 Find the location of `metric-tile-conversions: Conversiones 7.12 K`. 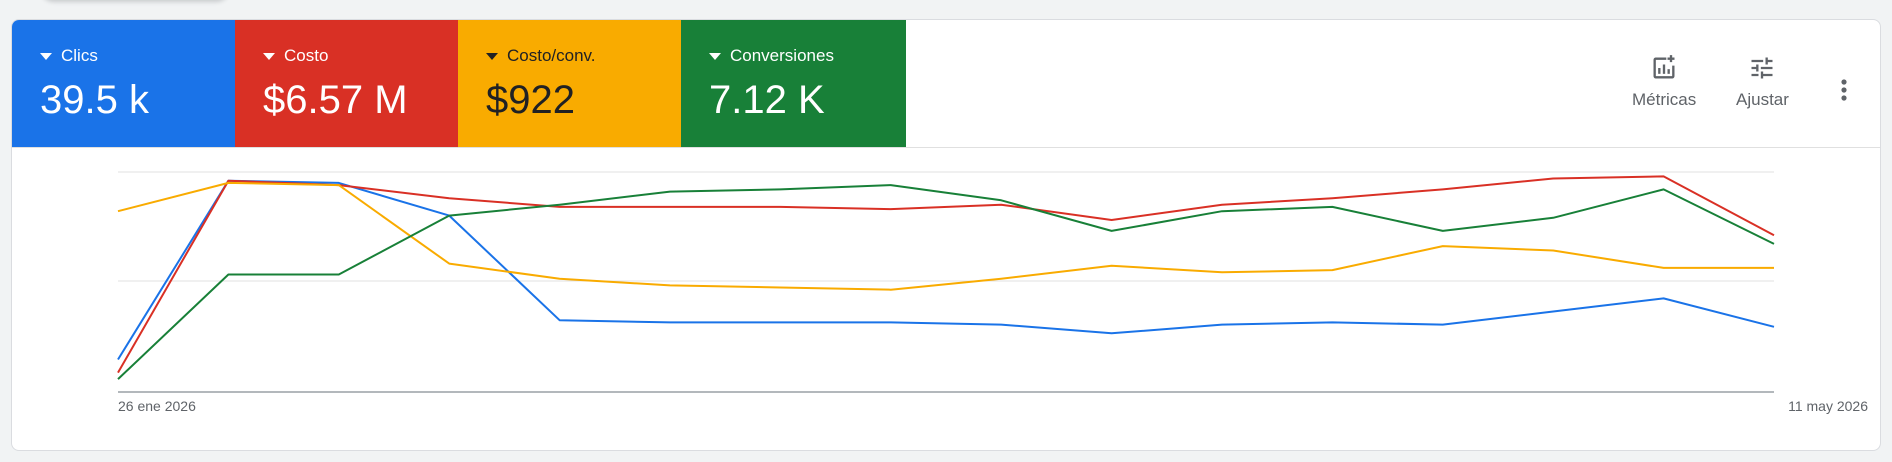

metric-tile-conversions: Conversiones 7.12 K is located at coordinates (793, 83).